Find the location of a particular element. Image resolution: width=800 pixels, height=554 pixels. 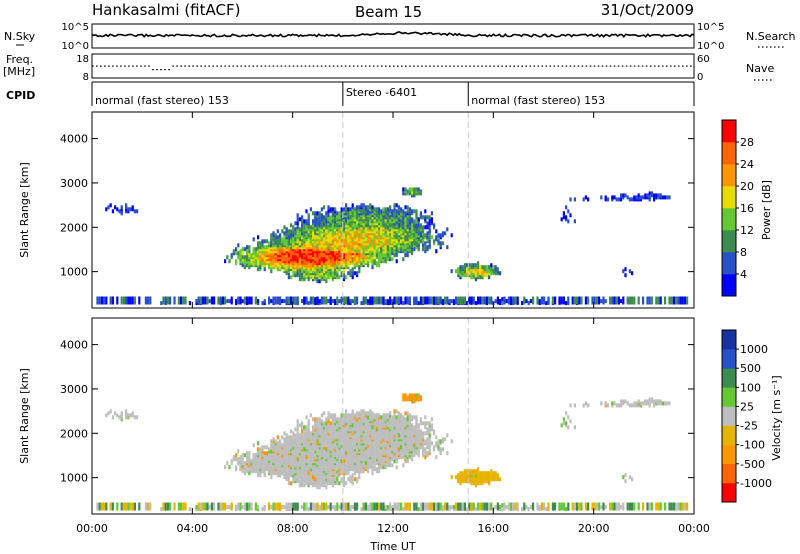

freq-tick-bottom: 8 is located at coordinates (86, 77).